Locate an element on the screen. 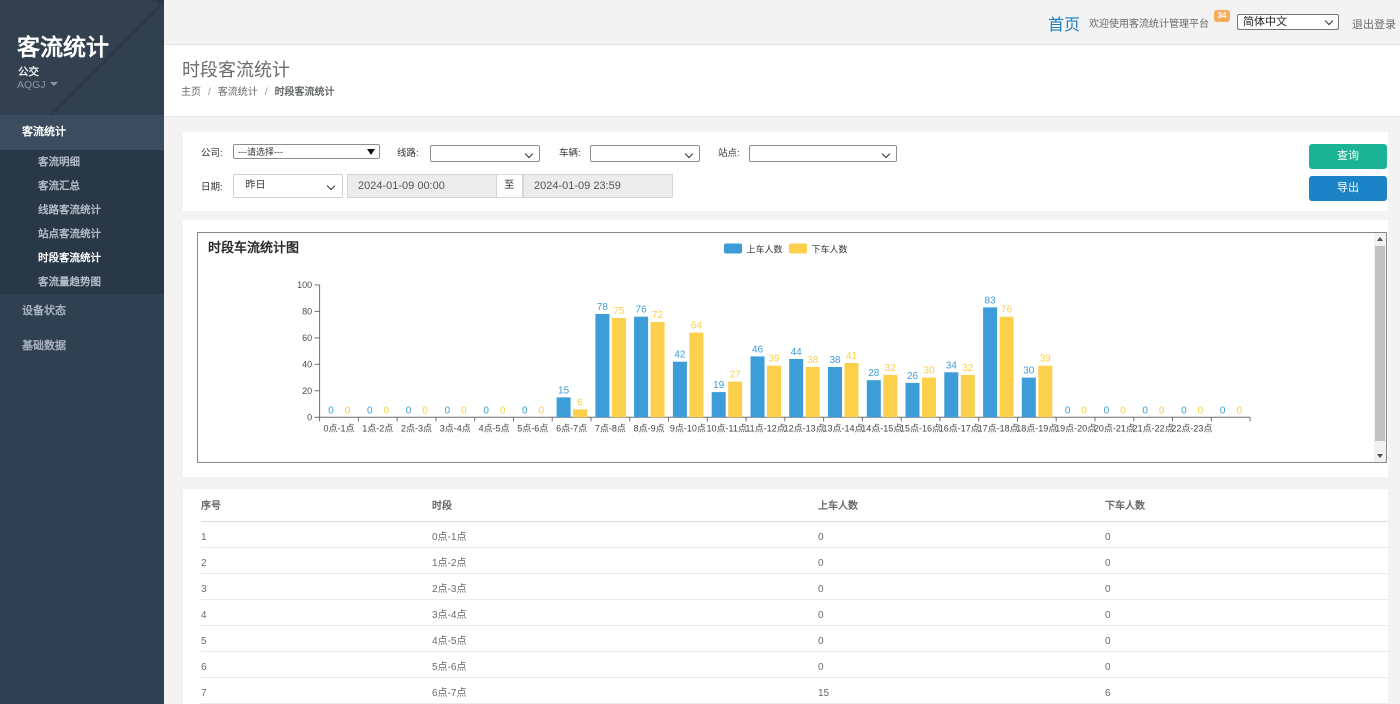 The width and height of the screenshot is (1400, 704). svg-text: 5点-6点 is located at coordinates (532, 428).